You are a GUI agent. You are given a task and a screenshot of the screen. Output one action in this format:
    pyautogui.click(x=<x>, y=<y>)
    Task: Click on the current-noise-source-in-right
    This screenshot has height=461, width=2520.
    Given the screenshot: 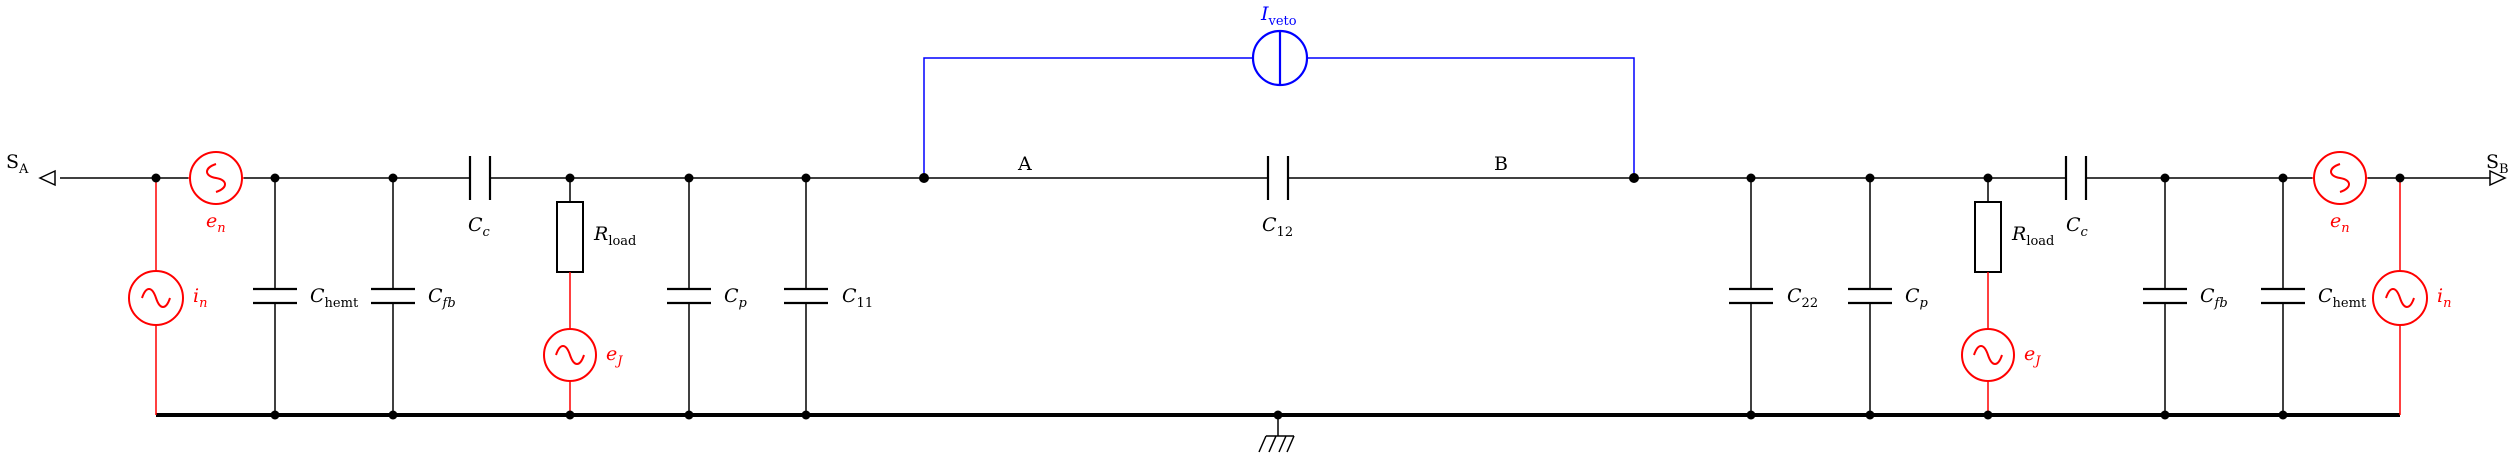 What is the action you would take?
    pyautogui.click(x=2400, y=298)
    